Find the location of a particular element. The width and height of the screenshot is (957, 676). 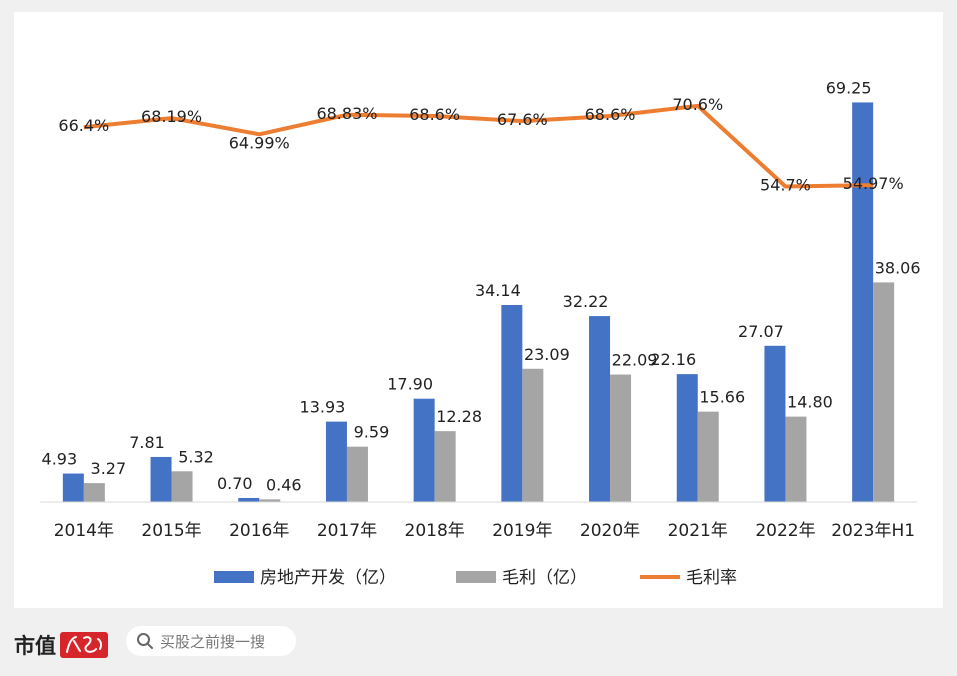

x-tick-7: 2021年 is located at coordinates (698, 531).